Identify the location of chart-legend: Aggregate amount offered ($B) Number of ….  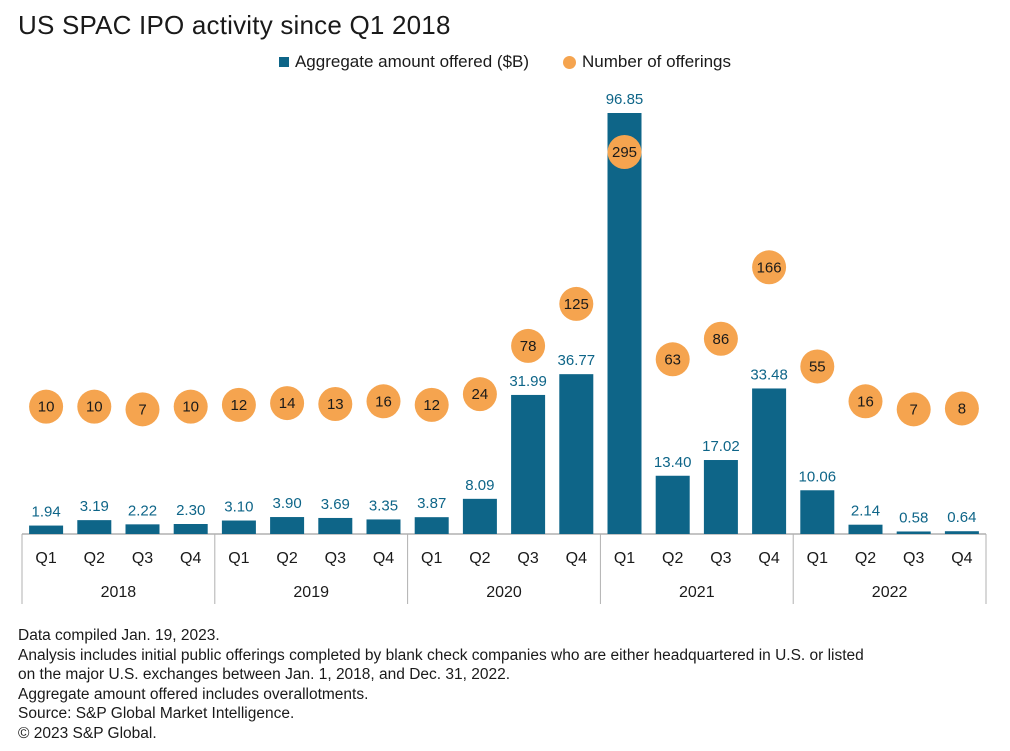
(505, 62).